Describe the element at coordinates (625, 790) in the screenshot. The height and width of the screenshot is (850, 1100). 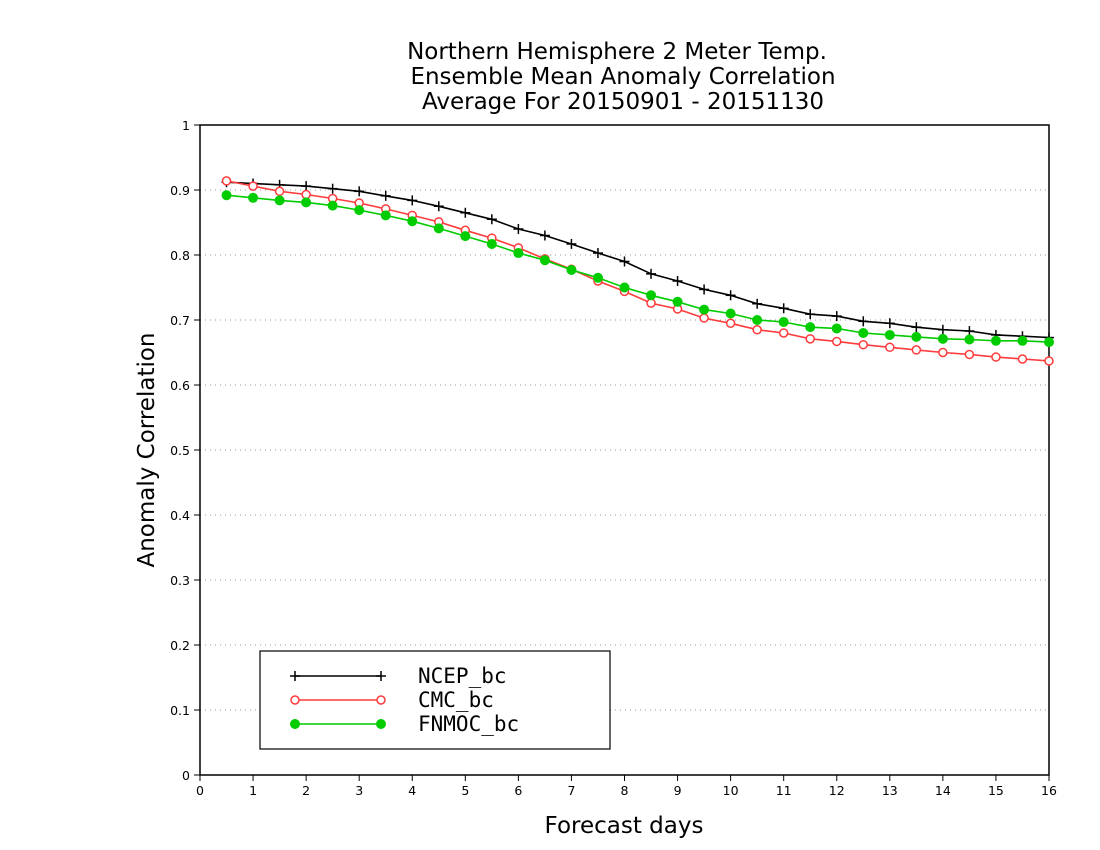
I see `x-tick-label-8: 8` at that location.